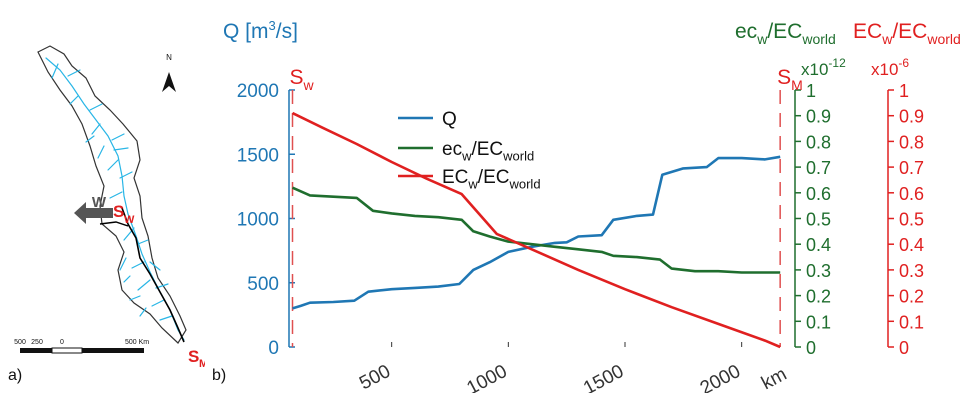  Describe the element at coordinates (911, 194) in the screenshot. I see `EC-tick-label: 0.6` at that location.